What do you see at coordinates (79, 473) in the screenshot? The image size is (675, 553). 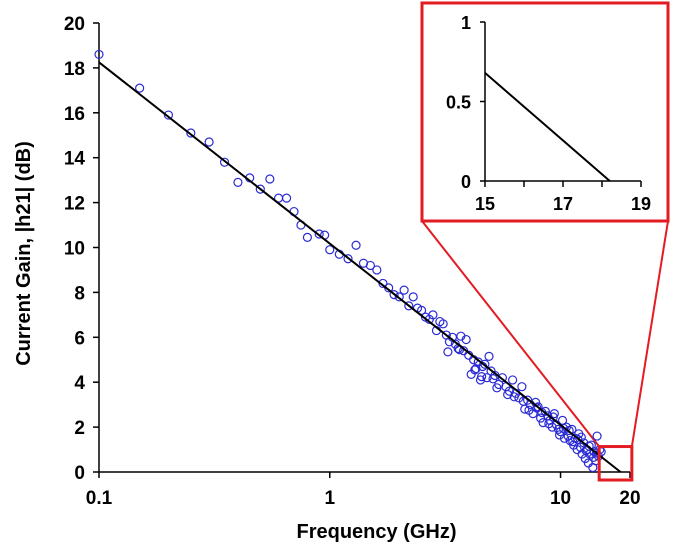 I see `y-tick-label: 0` at bounding box center [79, 473].